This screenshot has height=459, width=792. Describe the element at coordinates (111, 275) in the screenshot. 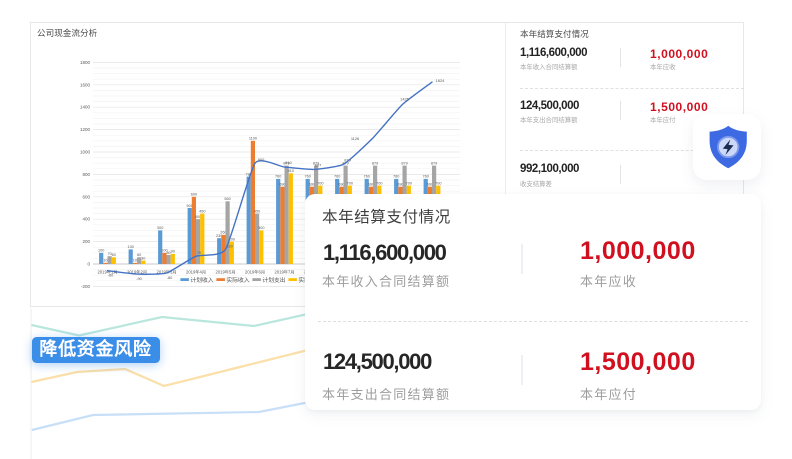

I see `svg-text: -60` at that location.